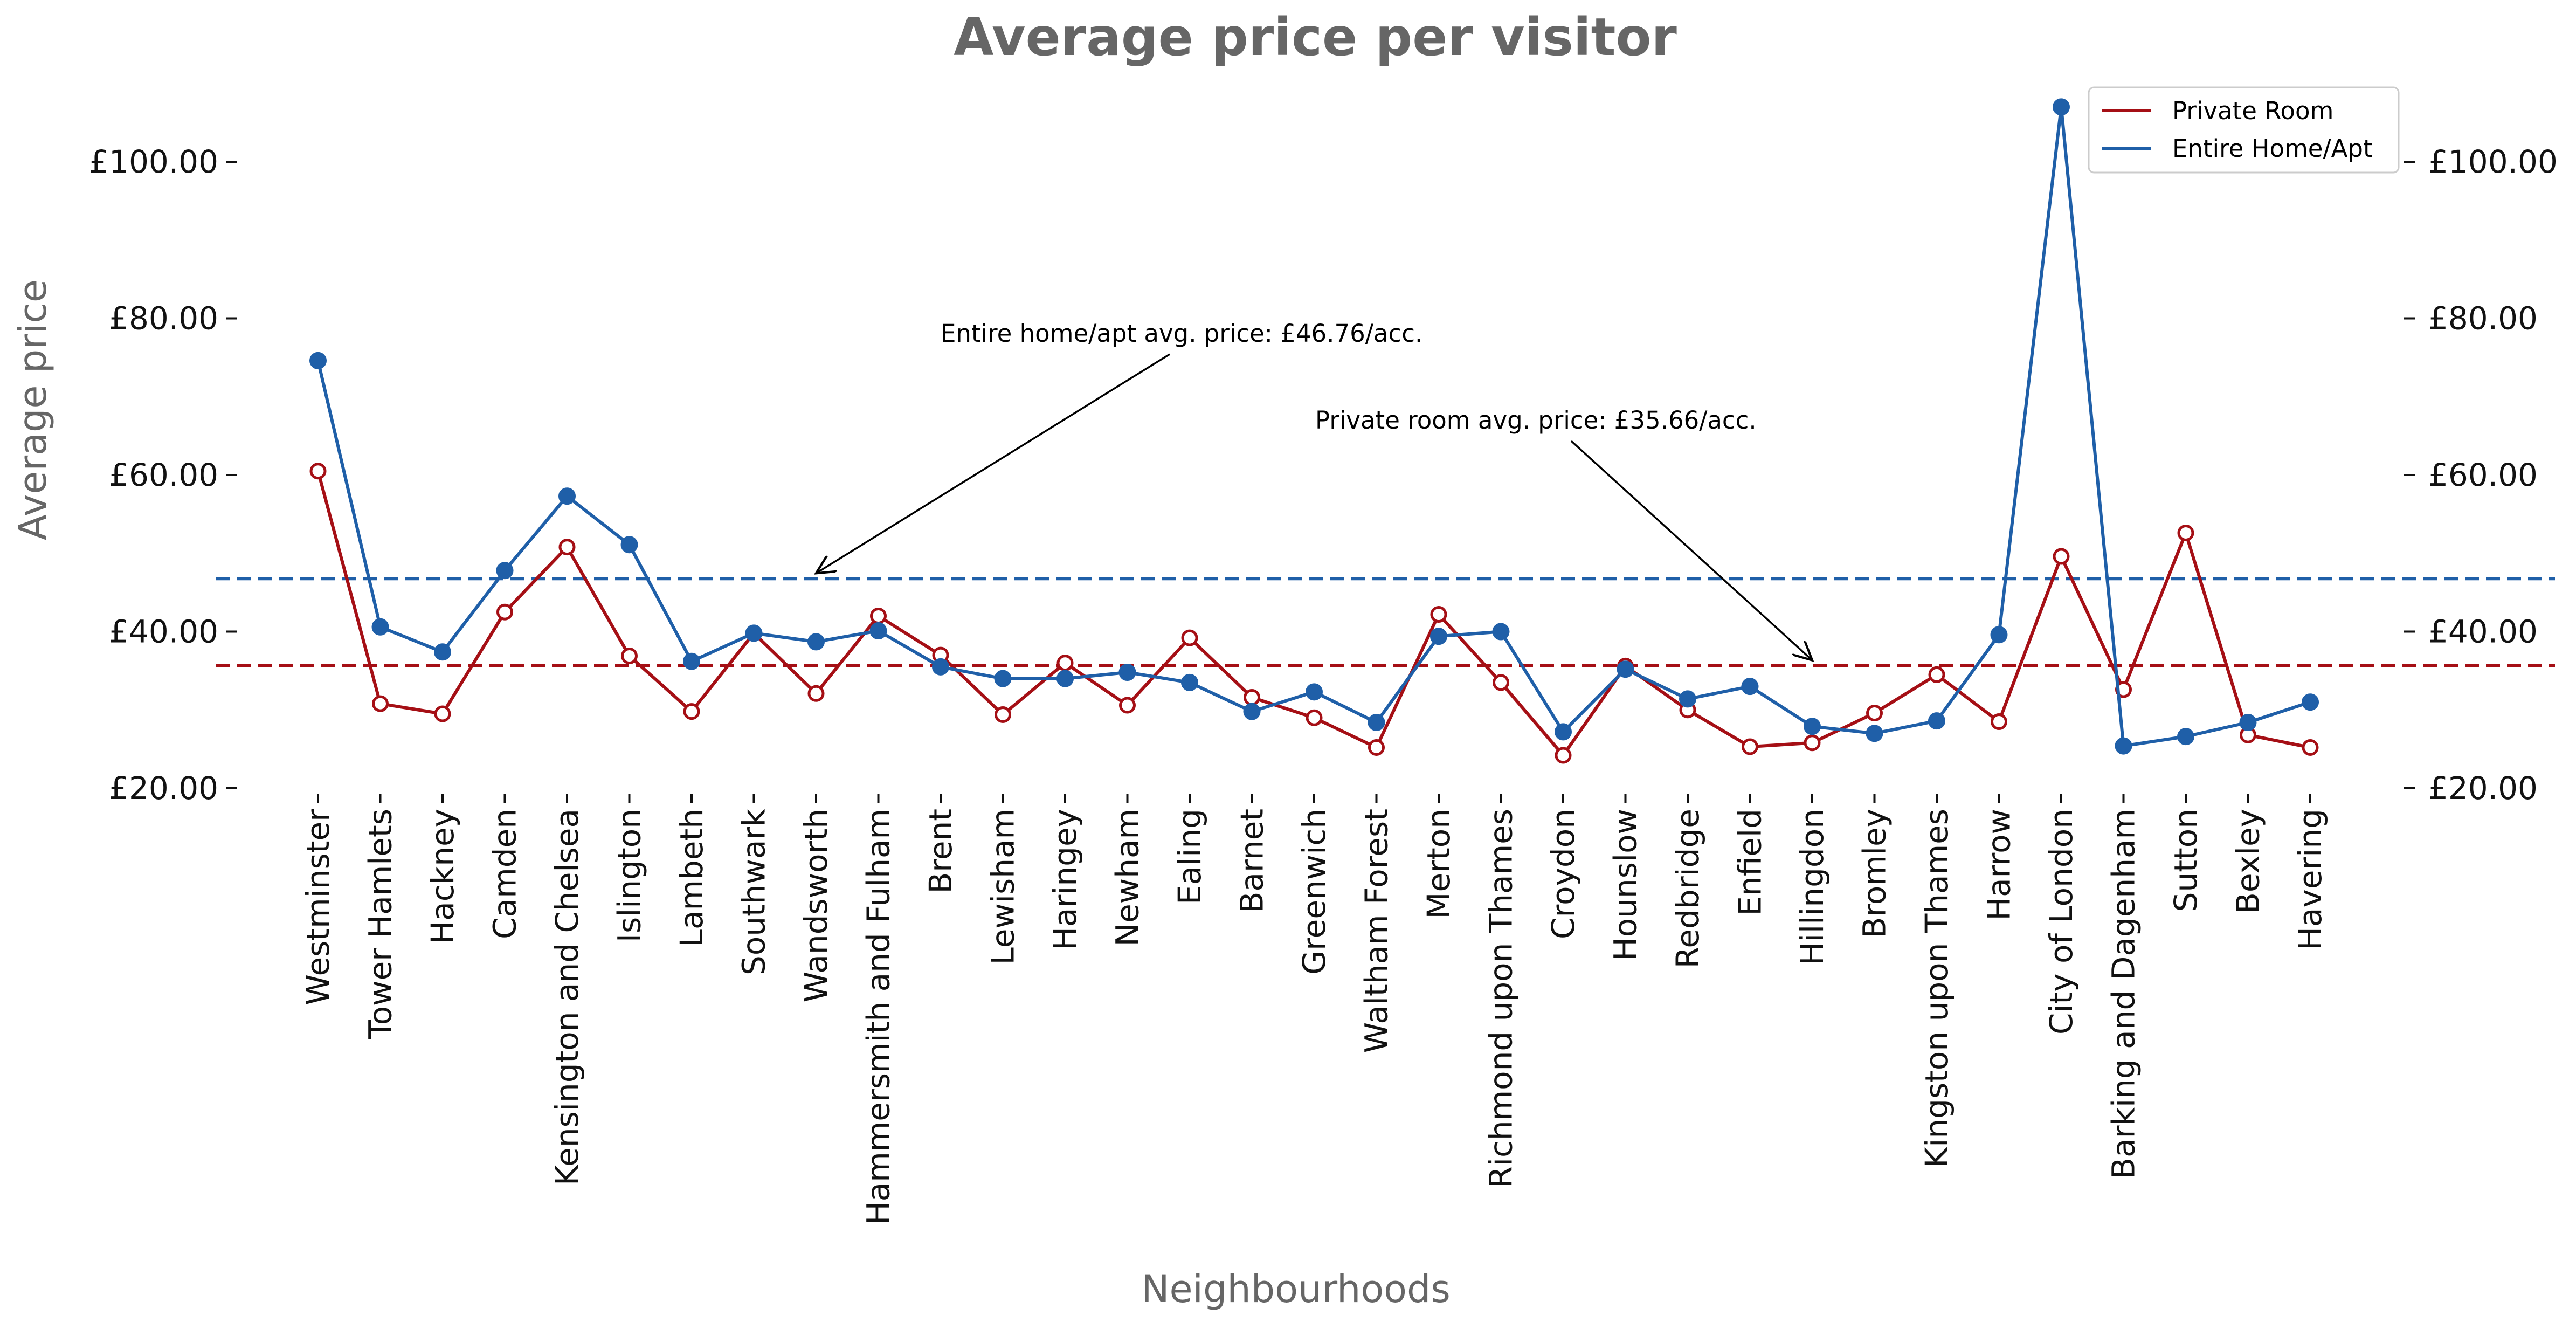  What do you see at coordinates (1385, 622) in the screenshot?
I see `reference-lines` at bounding box center [1385, 622].